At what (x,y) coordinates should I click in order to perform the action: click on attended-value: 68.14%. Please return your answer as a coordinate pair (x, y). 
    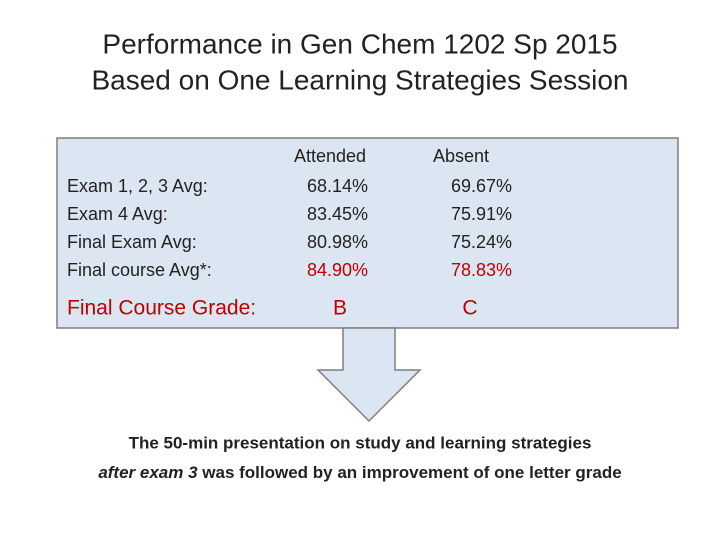
    Looking at the image, I should click on (337, 186).